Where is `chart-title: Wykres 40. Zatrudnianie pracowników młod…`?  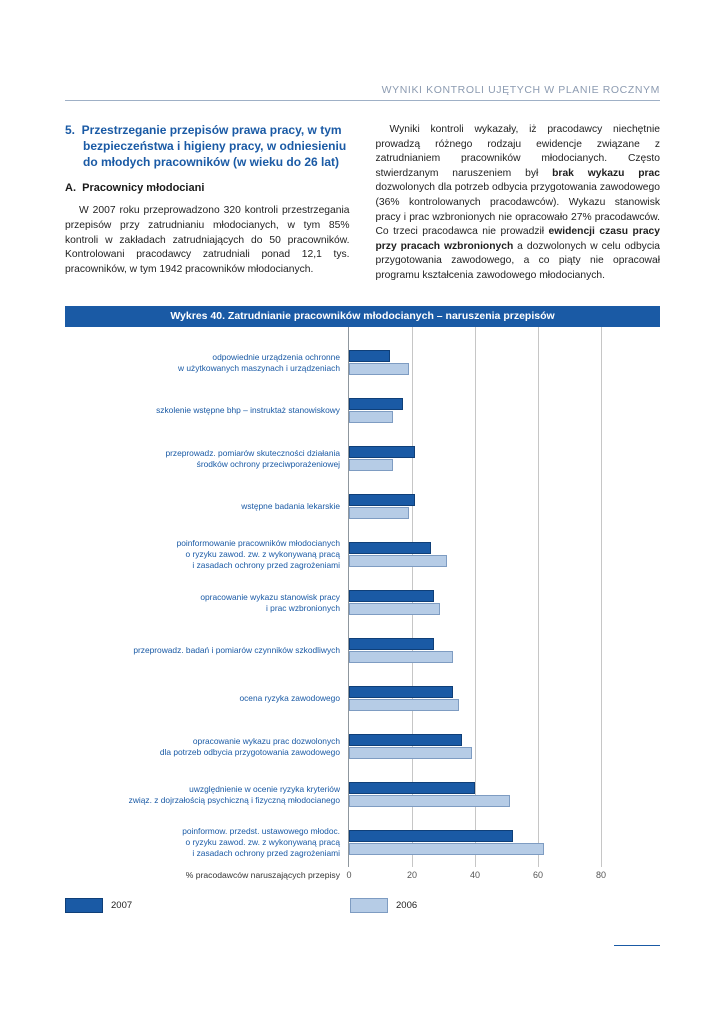 chart-title: Wykres 40. Zatrudnianie pracowników młod… is located at coordinates (362, 316).